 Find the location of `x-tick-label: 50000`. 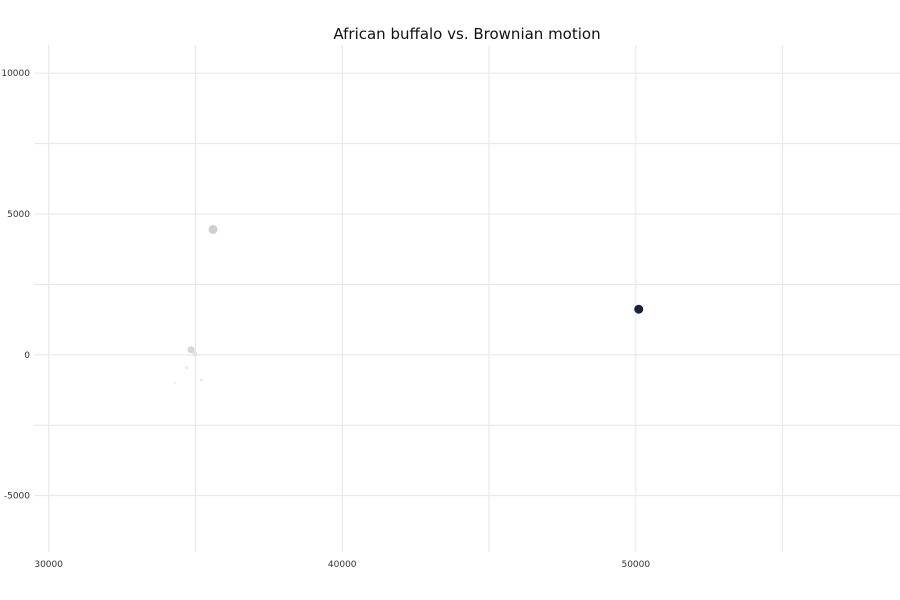

x-tick-label: 50000 is located at coordinates (635, 565).